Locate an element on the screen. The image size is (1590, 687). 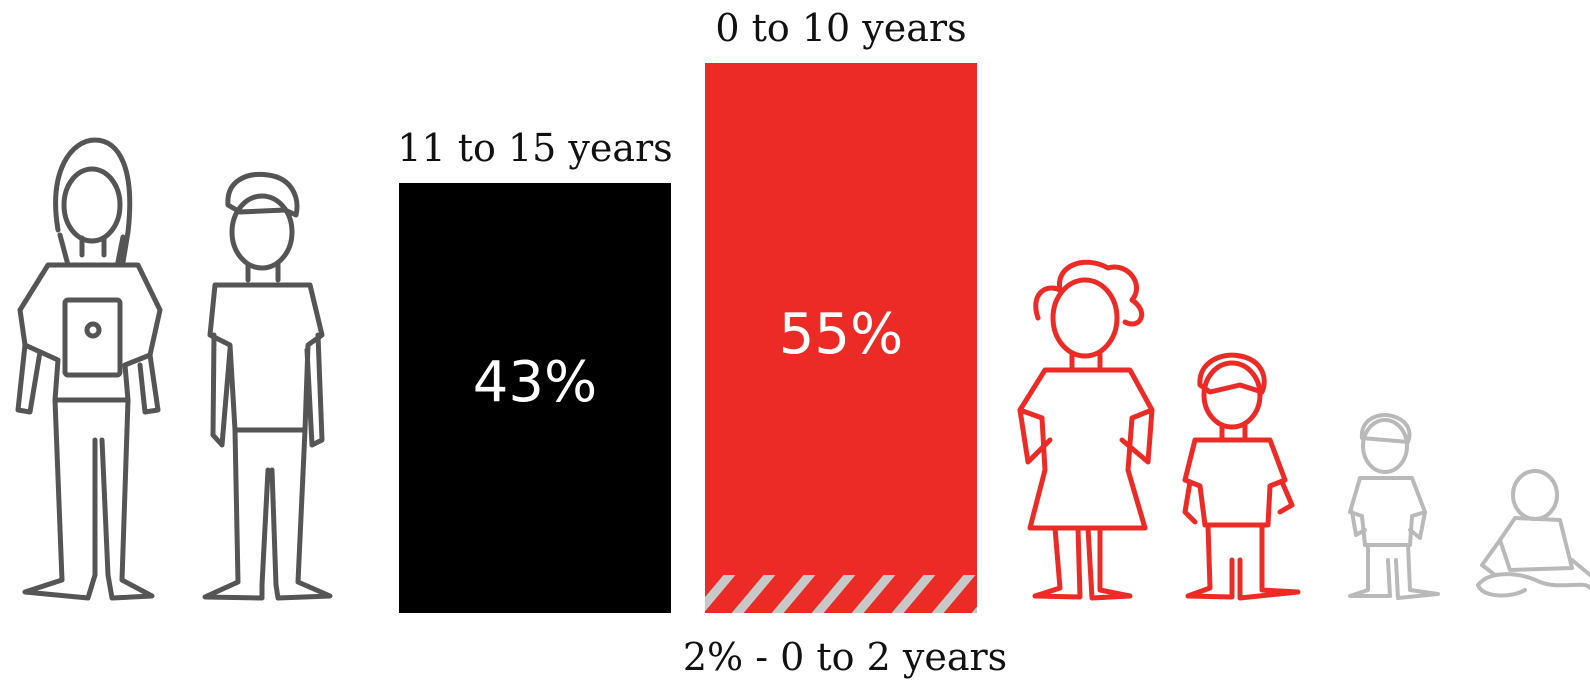
teen-boy-icon is located at coordinates (267, 386).